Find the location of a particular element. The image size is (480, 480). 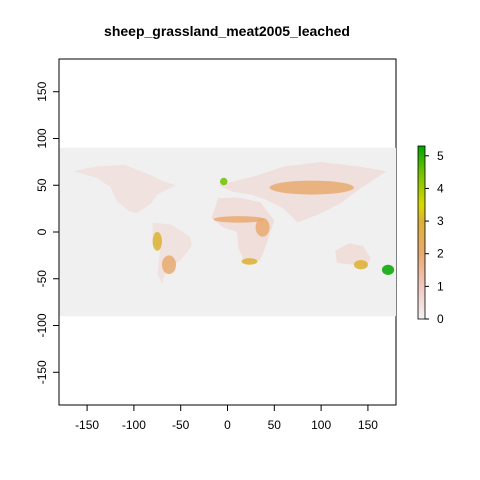

y-tick-label: -50 is located at coordinates (42, 279).